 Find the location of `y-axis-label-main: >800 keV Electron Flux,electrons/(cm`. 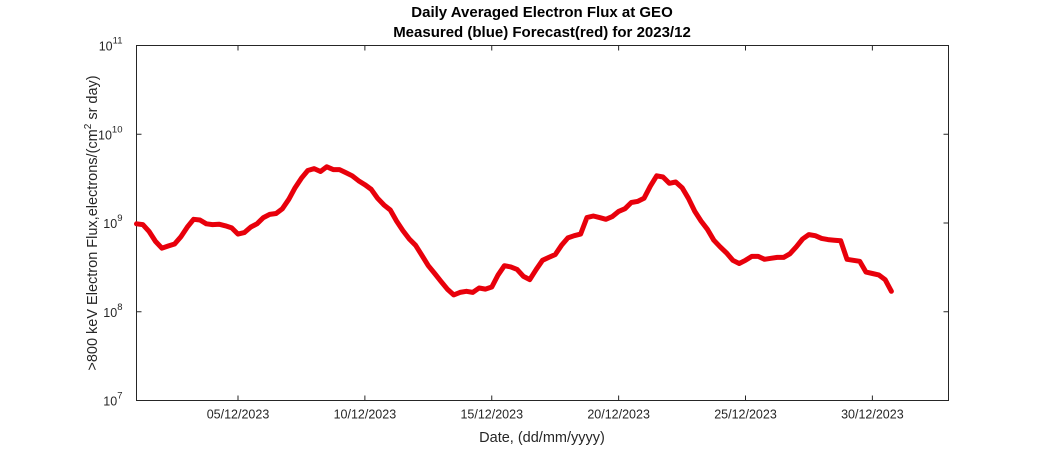

y-axis-label-main: >800 keV Electron Flux,electrons/(cm is located at coordinates (93, 249).